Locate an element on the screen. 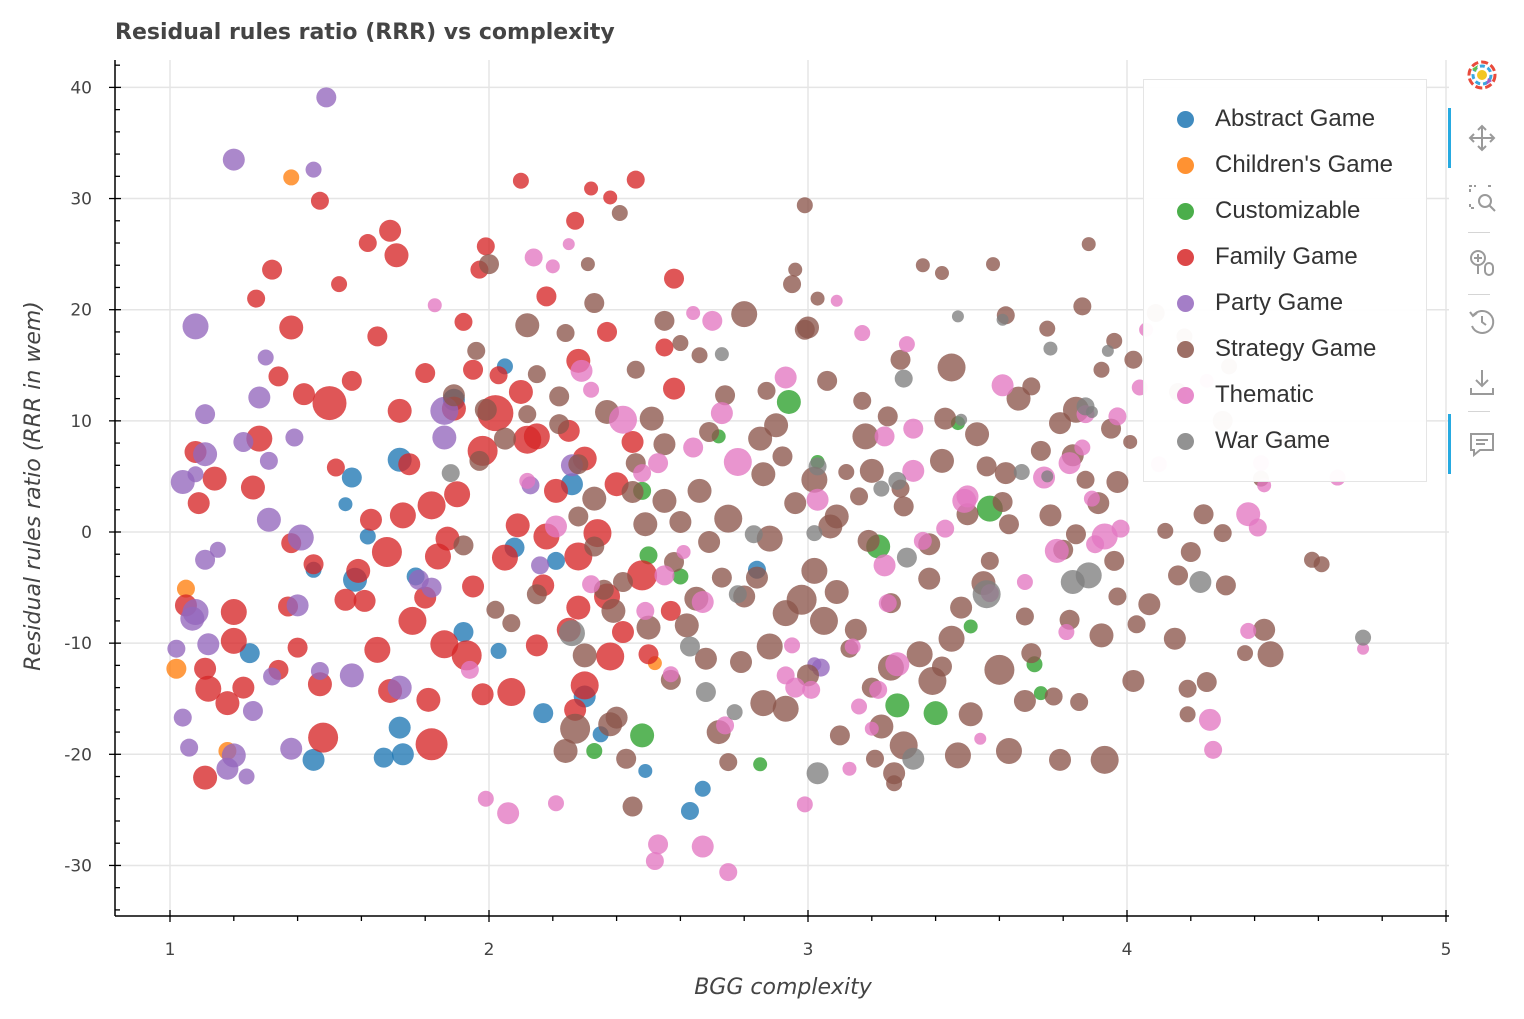  legend-item-strategy-game: Strategy Game is located at coordinates (1286, 350).